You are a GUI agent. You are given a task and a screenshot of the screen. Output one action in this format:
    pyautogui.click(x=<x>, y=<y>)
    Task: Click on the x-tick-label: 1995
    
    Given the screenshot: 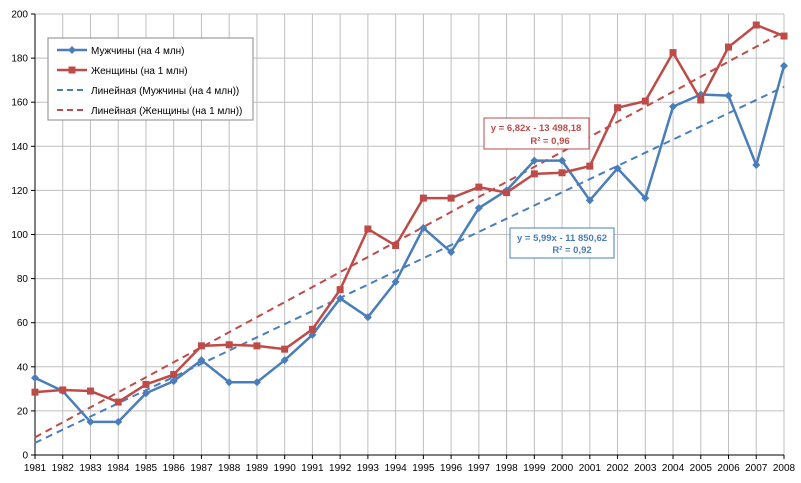 What is the action you would take?
    pyautogui.click(x=423, y=468)
    